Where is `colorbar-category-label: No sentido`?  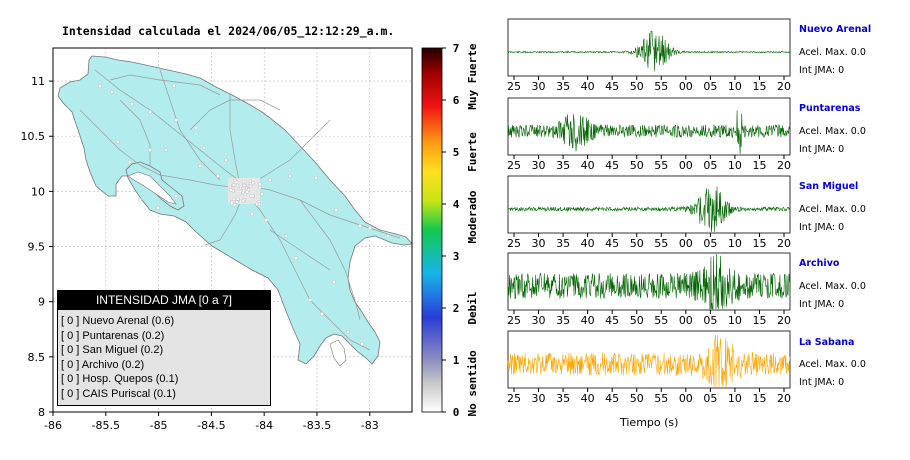 colorbar-category-label: No sentido is located at coordinates (472, 383).